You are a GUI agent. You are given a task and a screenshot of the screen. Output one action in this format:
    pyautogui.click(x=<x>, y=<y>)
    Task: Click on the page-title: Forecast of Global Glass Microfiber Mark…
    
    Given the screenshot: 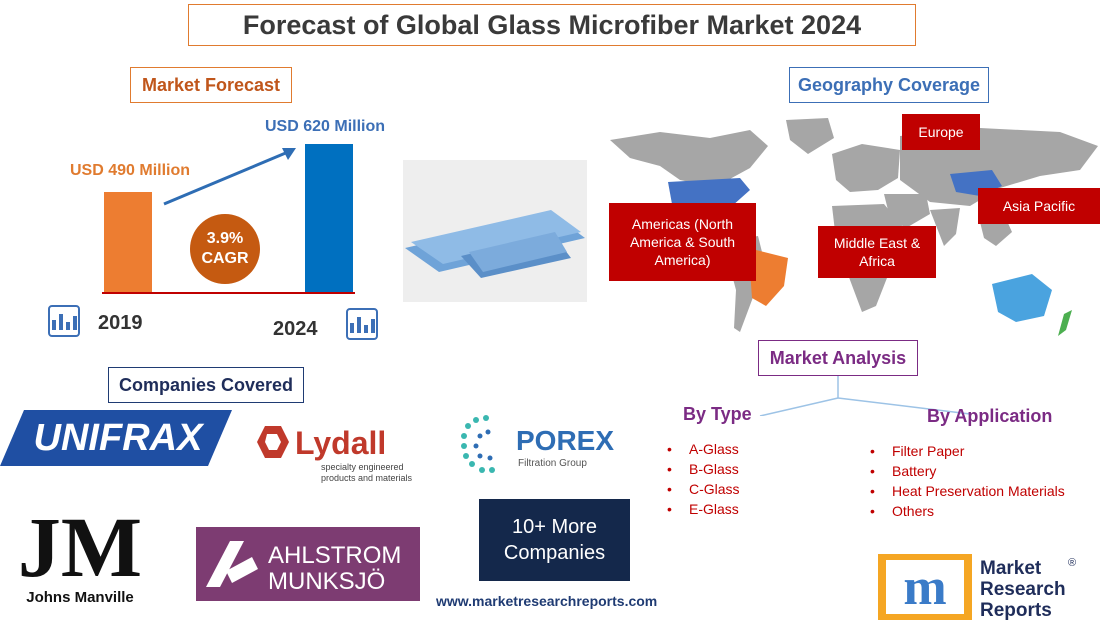 What is the action you would take?
    pyautogui.click(x=552, y=25)
    